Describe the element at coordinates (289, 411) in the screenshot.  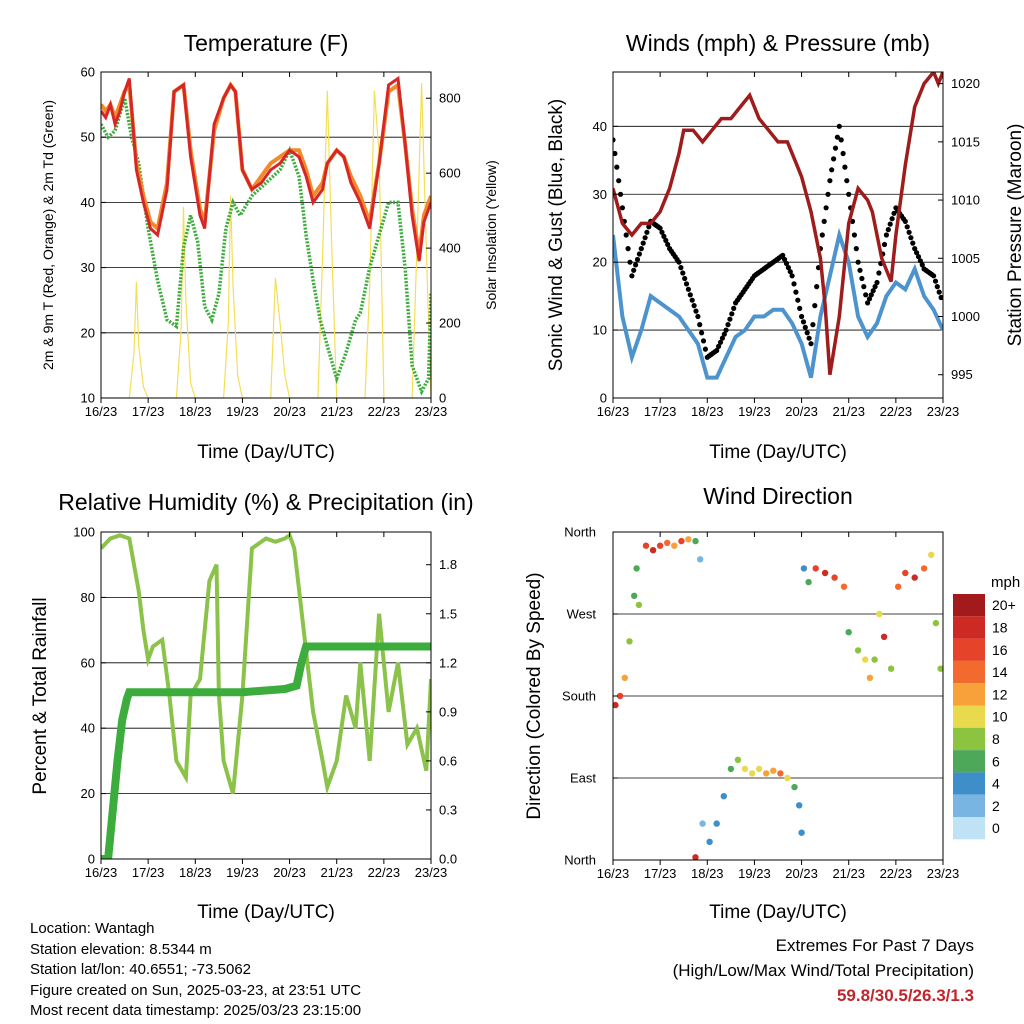
I see `x-tick-label: 20/23` at that location.